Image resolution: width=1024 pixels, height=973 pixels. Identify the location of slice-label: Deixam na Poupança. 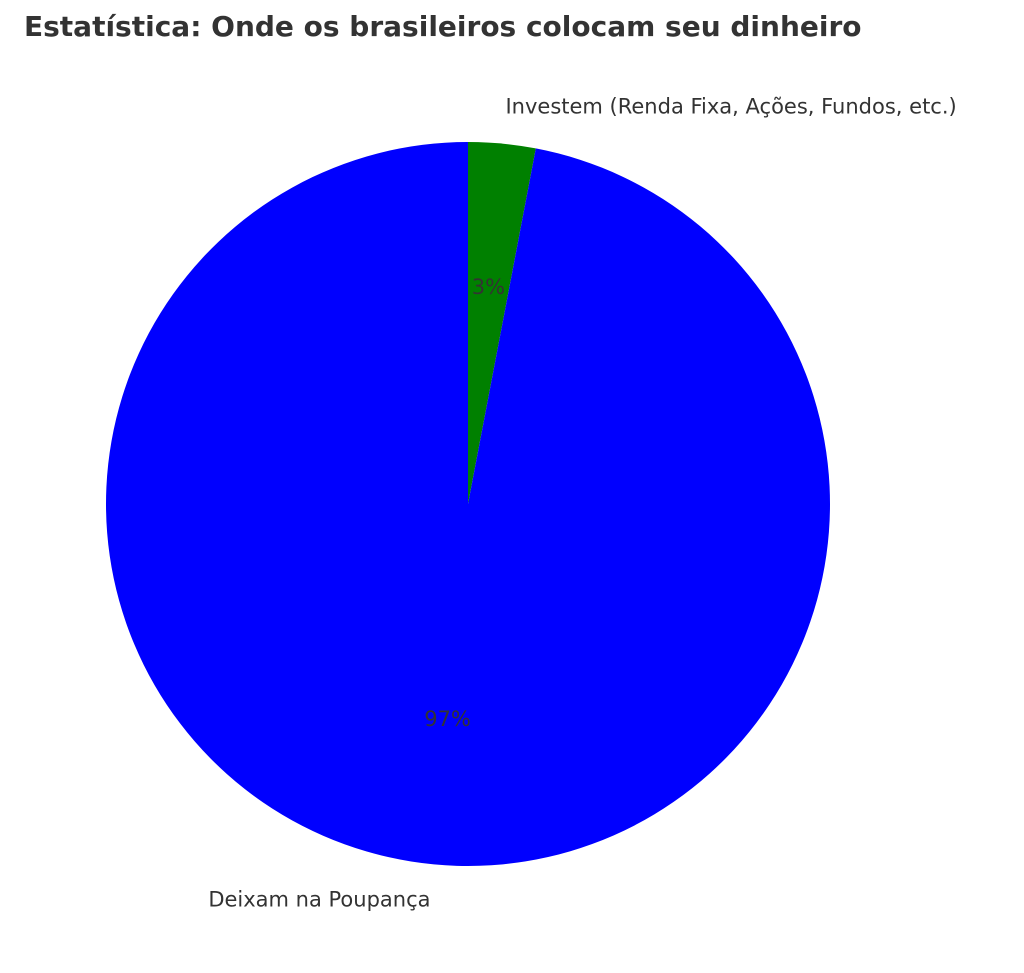
(319, 899).